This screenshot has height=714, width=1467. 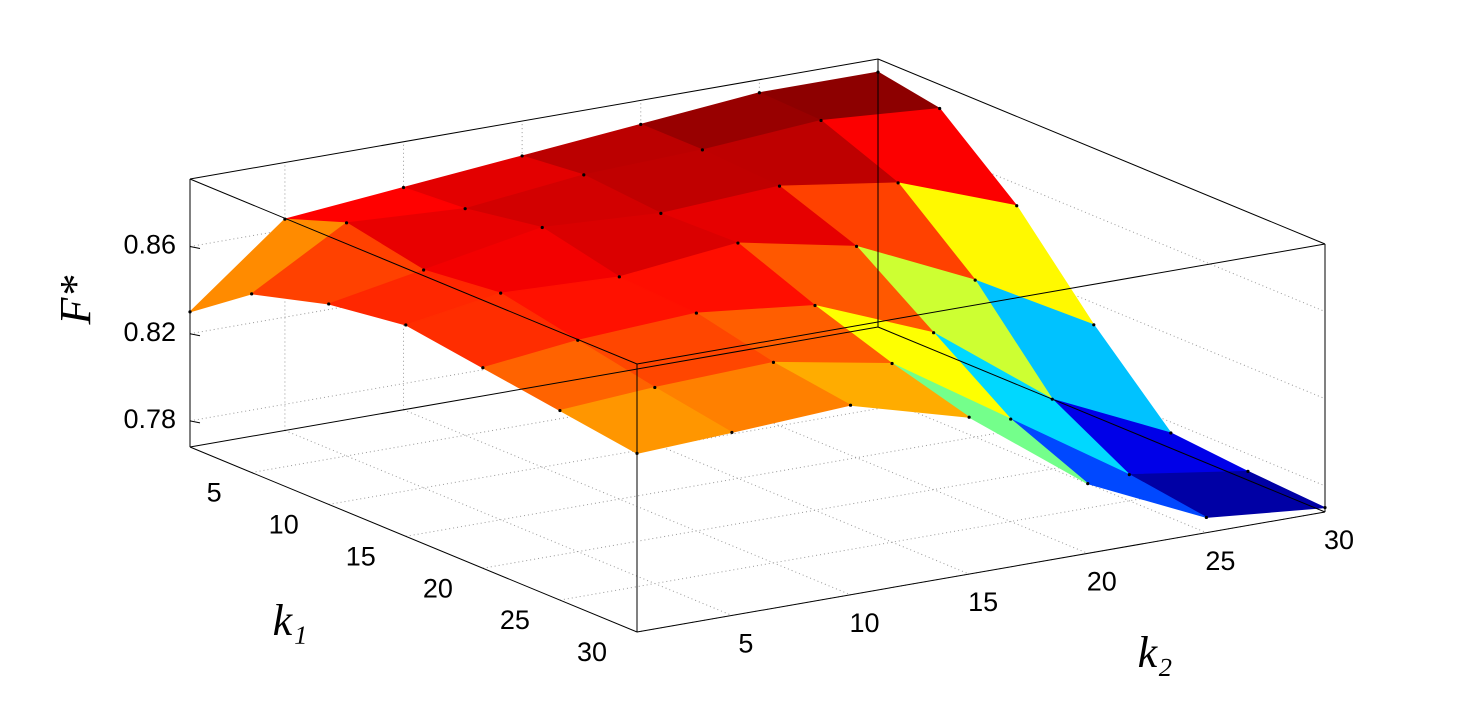 What do you see at coordinates (214, 493) in the screenshot?
I see `x-tick-label: 5` at bounding box center [214, 493].